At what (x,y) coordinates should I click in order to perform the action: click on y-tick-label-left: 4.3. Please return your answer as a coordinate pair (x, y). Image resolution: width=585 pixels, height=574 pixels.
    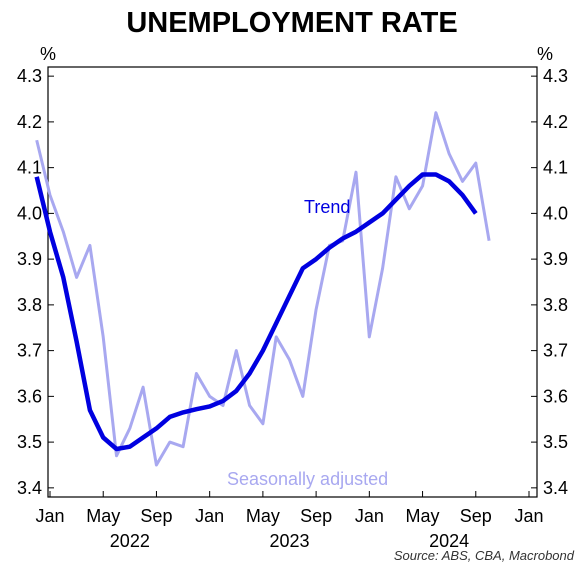
    Looking at the image, I should click on (29, 76).